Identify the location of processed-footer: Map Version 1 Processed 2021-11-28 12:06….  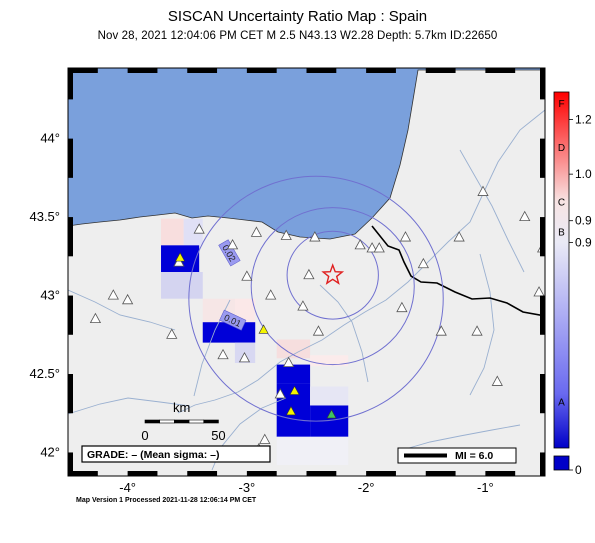
(166, 500).